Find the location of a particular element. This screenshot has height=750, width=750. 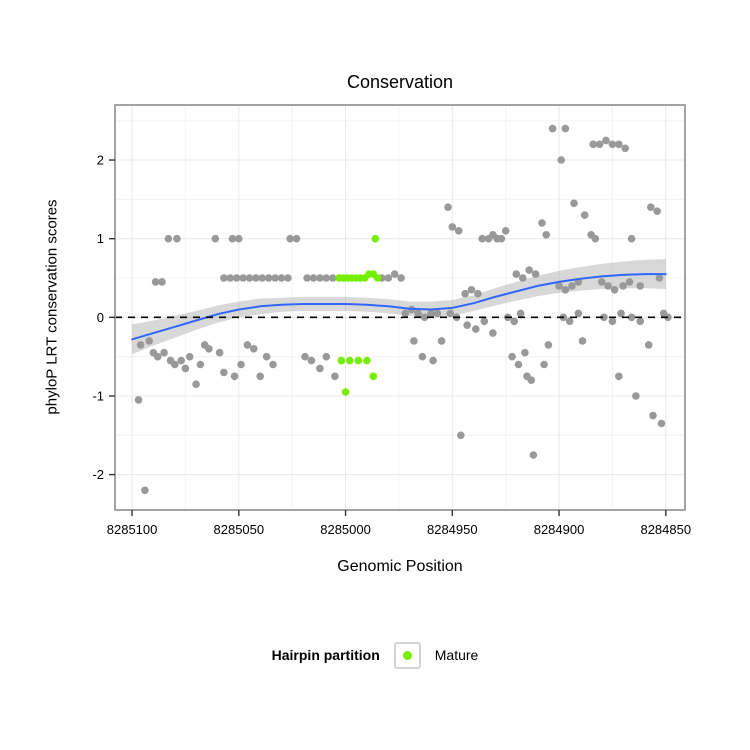

smooth-line is located at coordinates (399, 307).